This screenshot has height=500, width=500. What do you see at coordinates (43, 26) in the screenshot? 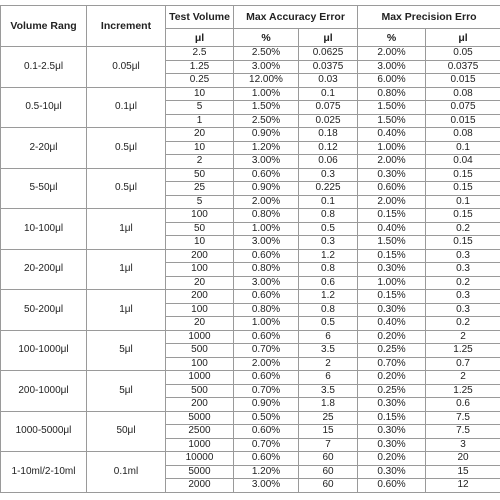
I see `header-cell: Volume Rang` at bounding box center [43, 26].